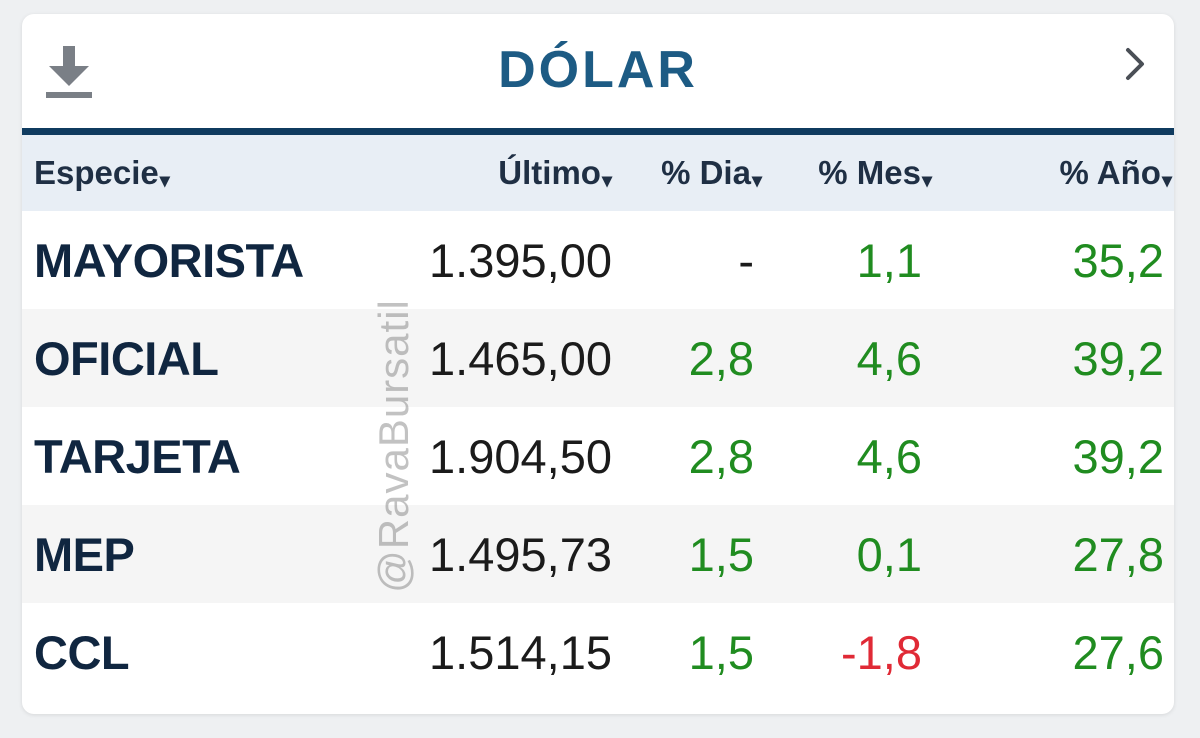 Image resolution: width=1200 pixels, height=738 pixels. Describe the element at coordinates (520, 260) in the screenshot. I see `cell-ultimo: 1.395,00` at that location.